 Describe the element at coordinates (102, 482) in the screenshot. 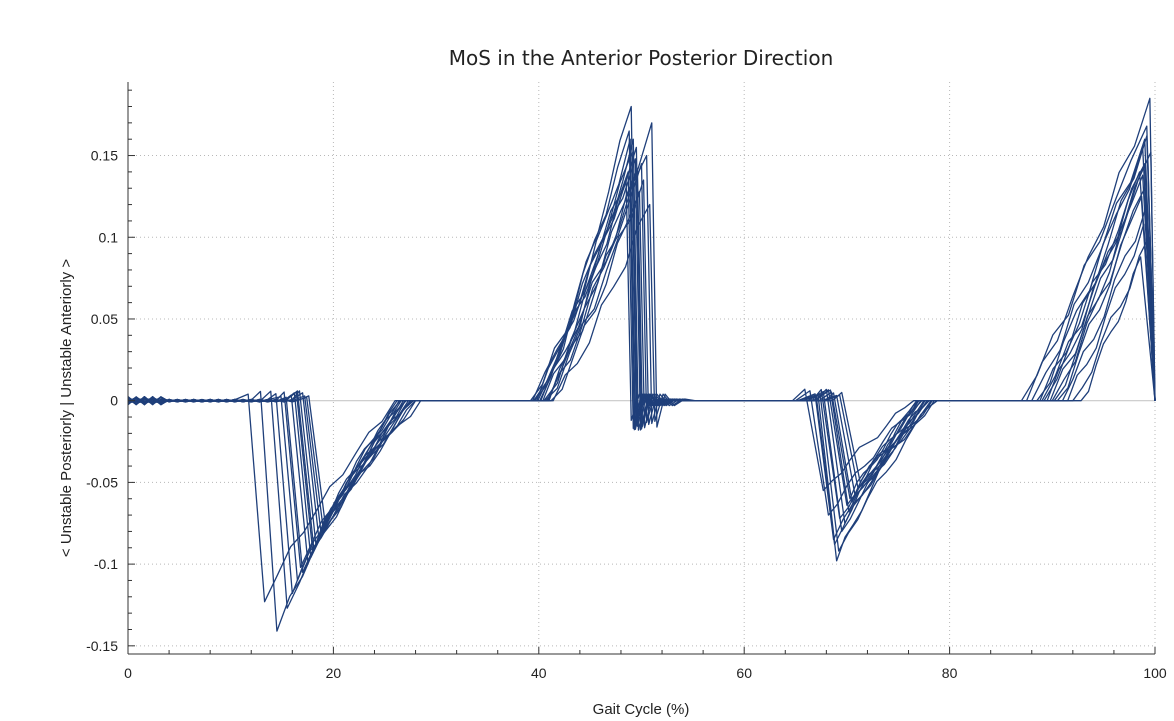

I see `y-tick-label: -0.05` at that location.